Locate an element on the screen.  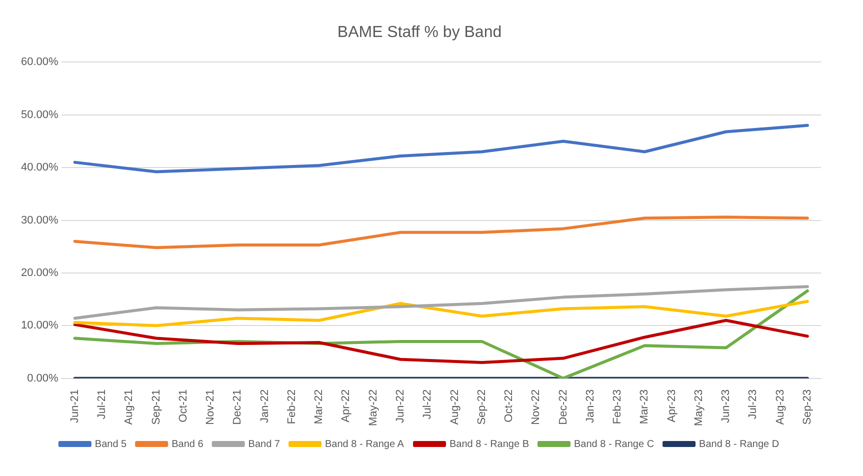
x-tick-label: Sep-22 is located at coordinates (482, 407).